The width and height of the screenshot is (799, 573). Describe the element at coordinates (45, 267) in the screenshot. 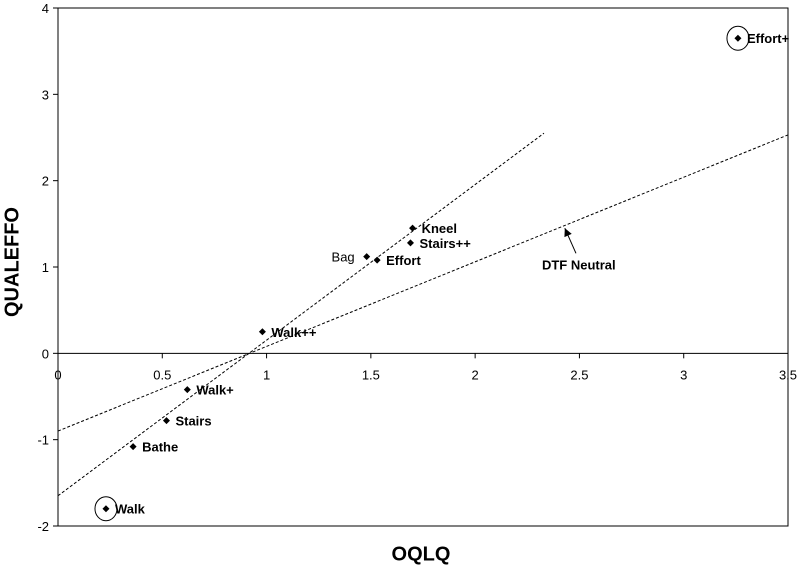

I see `y-tick-label: 1` at that location.